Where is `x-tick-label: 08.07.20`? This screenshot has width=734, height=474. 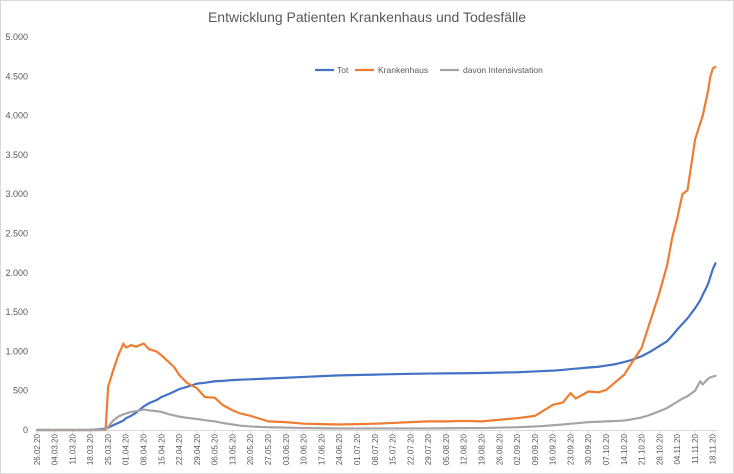 x-tick-label: 08.07.20 is located at coordinates (375, 449).